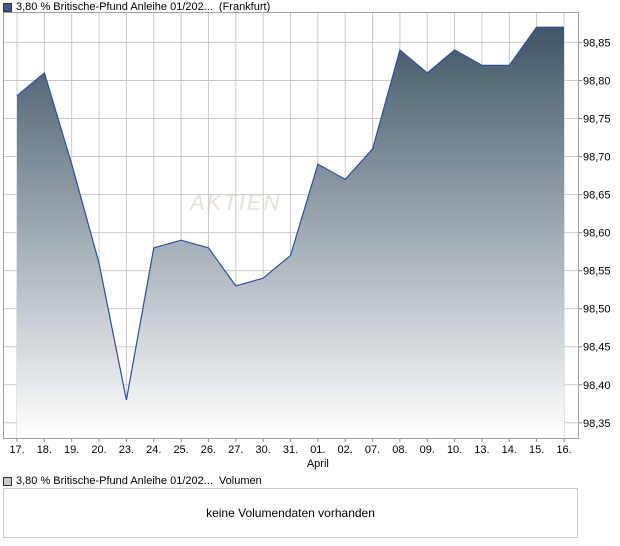 This screenshot has height=546, width=620. What do you see at coordinates (597, 348) in the screenshot?
I see `y-tick-label: 98,45` at bounding box center [597, 348].